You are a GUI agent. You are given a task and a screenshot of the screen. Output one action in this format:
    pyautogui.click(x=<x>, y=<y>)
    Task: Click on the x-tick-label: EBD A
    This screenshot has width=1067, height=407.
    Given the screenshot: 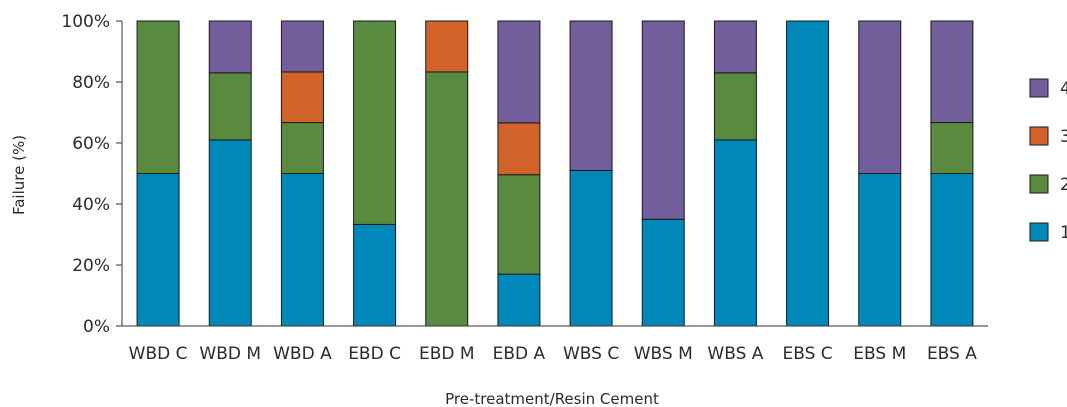 What is the action you would take?
    pyautogui.click(x=519, y=354)
    